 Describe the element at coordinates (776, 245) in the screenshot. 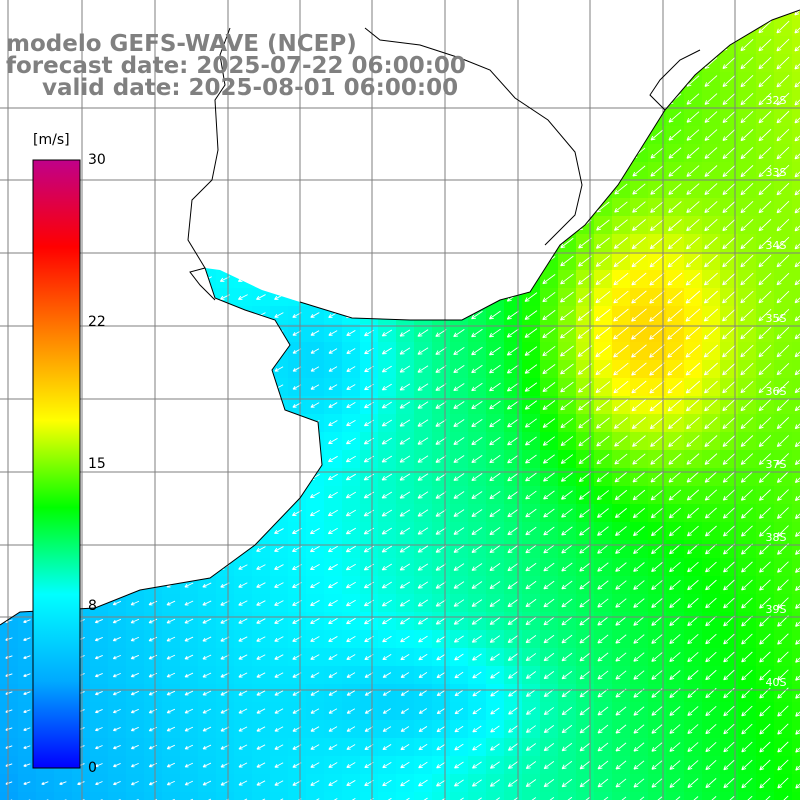

I see `latitude-label: 34S` at that location.